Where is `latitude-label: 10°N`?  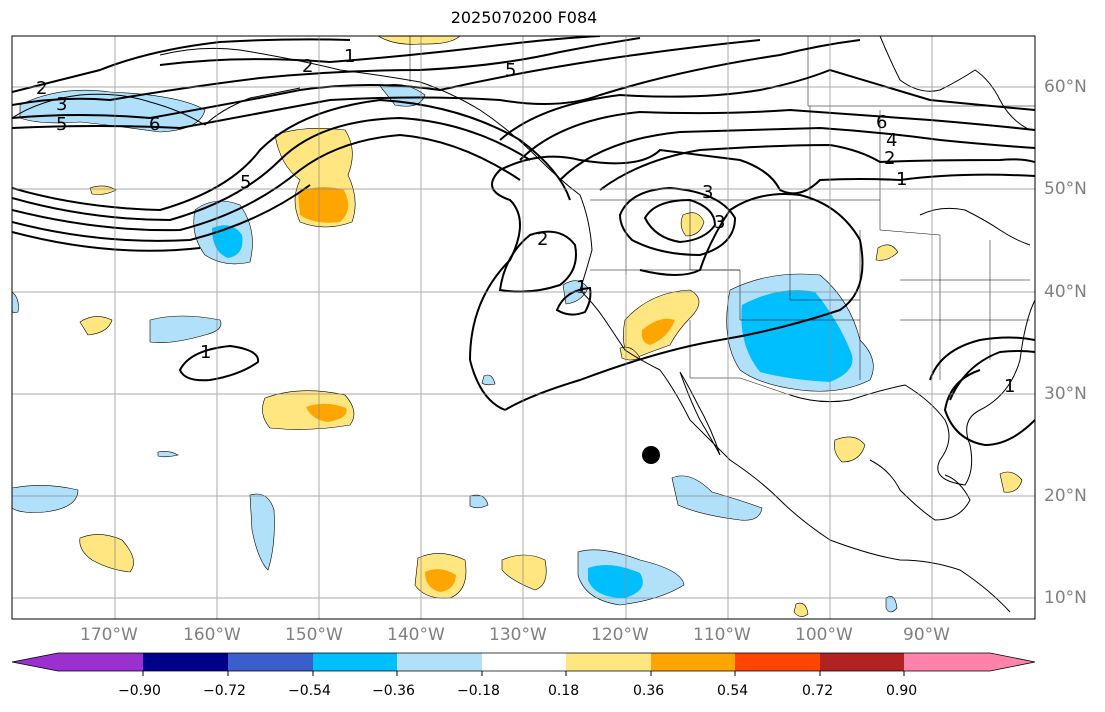
latitude-label: 10°N is located at coordinates (1065, 598).